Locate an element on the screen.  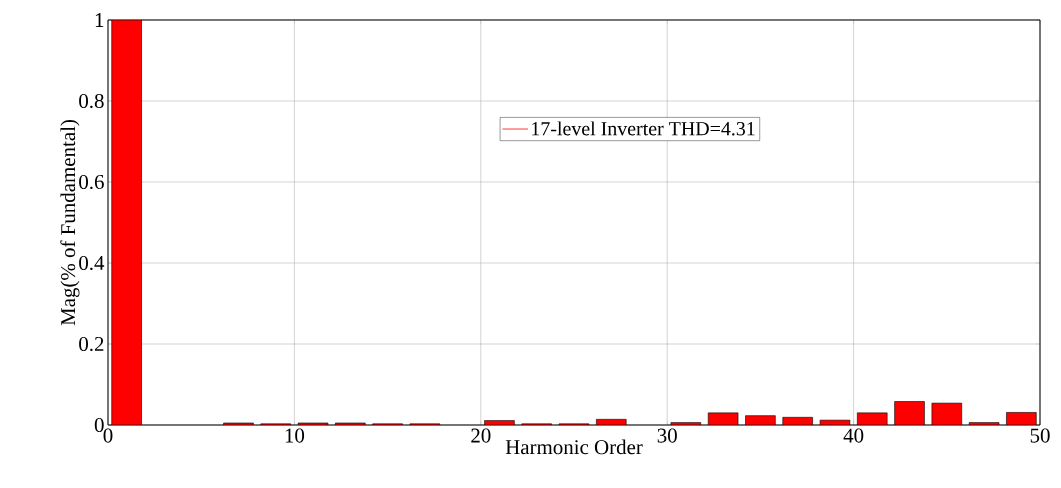
y-axis-title: Mag(% of Fundamental) is located at coordinates (70, 223).